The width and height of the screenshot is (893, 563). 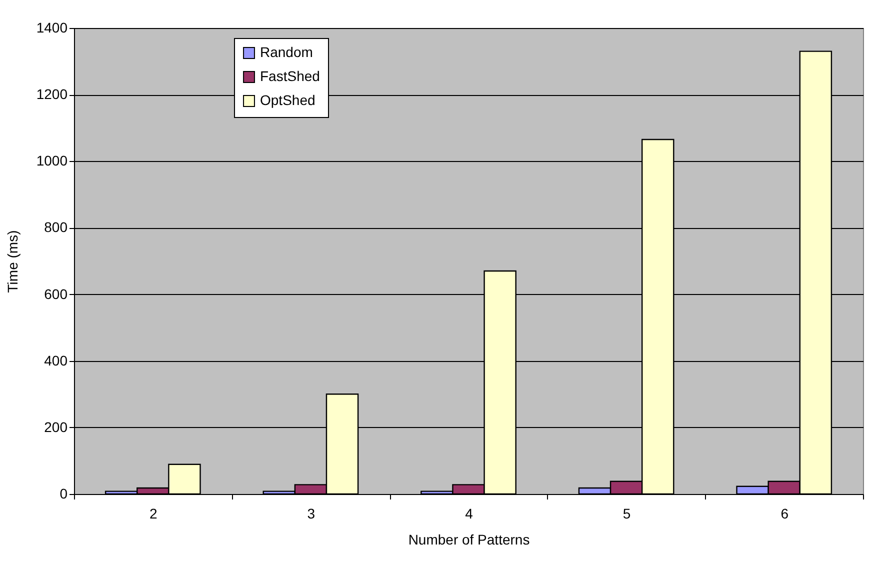 I want to click on x-tick-label: 4, so click(x=469, y=514).